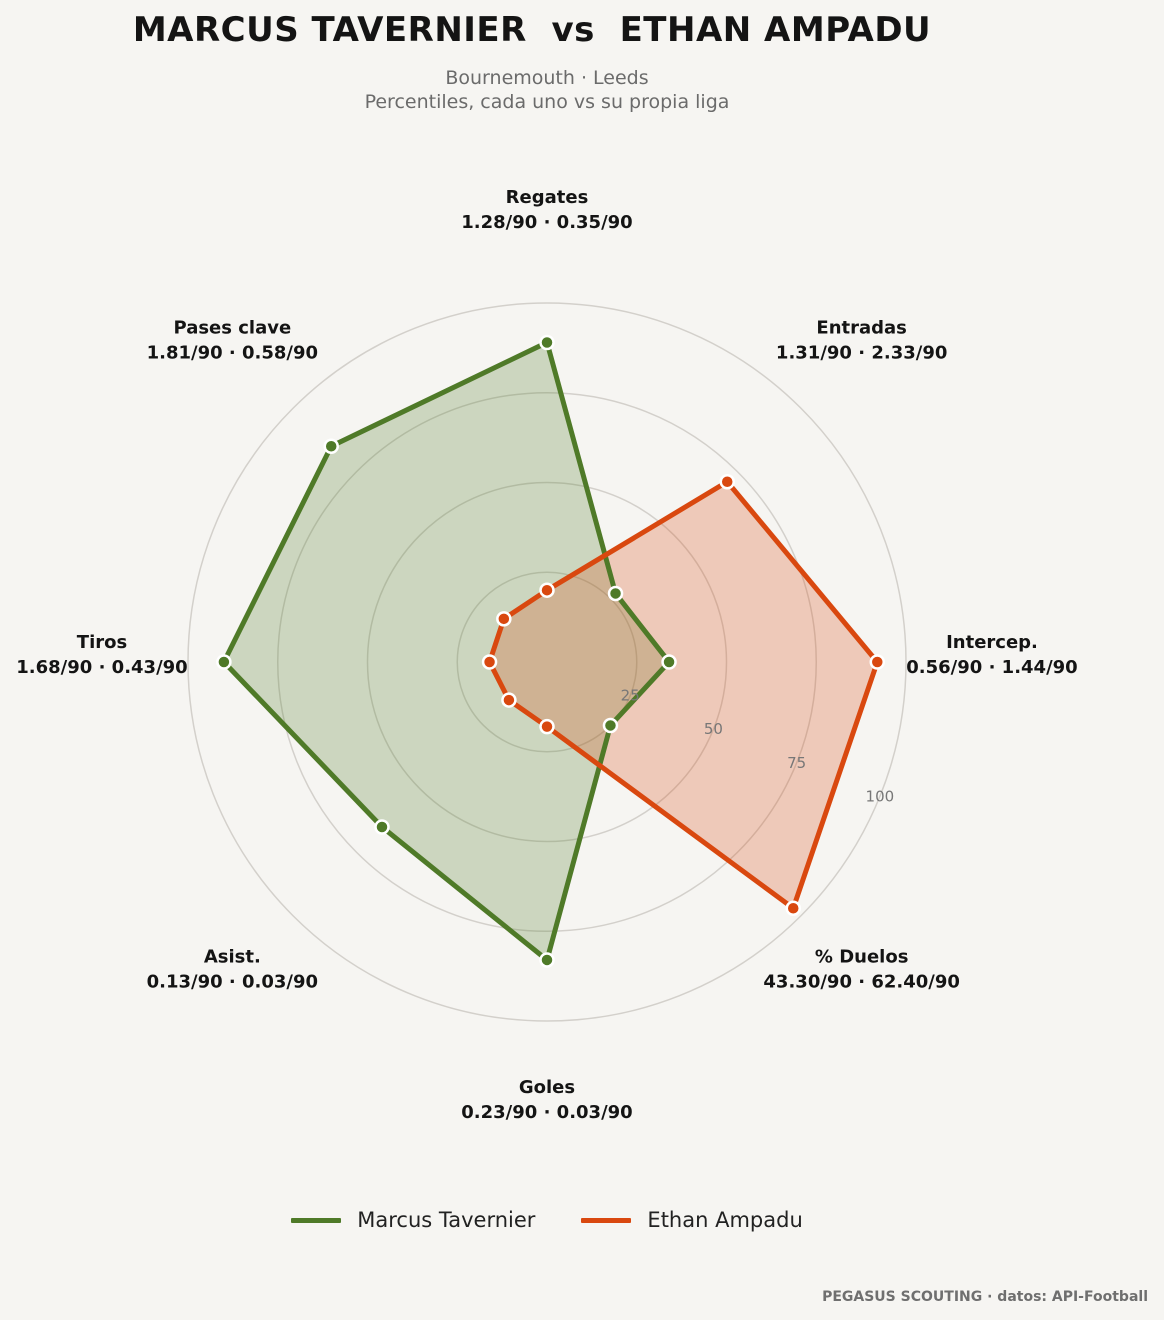 Image resolution: width=1164 pixels, height=1320 pixels. Describe the element at coordinates (713, 729) in the screenshot. I see `tick-label-50: 50` at that location.